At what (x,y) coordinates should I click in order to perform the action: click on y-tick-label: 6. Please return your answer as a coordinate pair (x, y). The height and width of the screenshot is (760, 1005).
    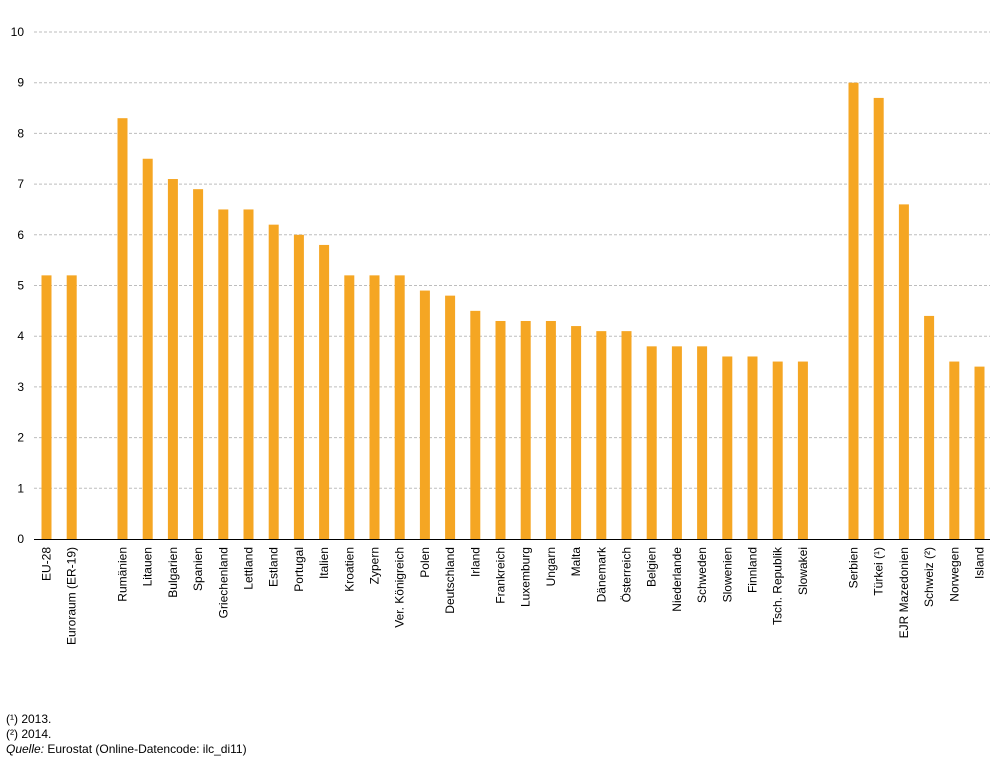
    Looking at the image, I should click on (20, 235).